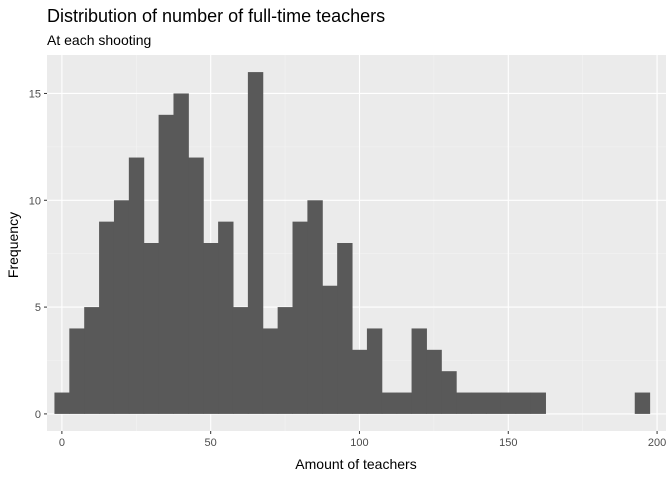 Image resolution: width=672 pixels, height=480 pixels. Describe the element at coordinates (508, 443) in the screenshot. I see `x-tick-label: 150` at that location.